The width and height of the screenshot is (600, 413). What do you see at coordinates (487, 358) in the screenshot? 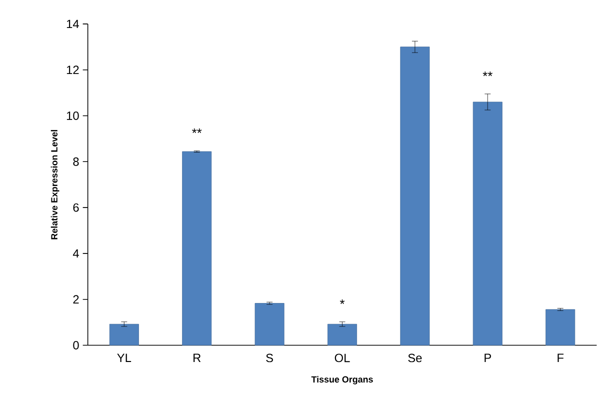
I see `x-tick-label: P` at bounding box center [487, 358].